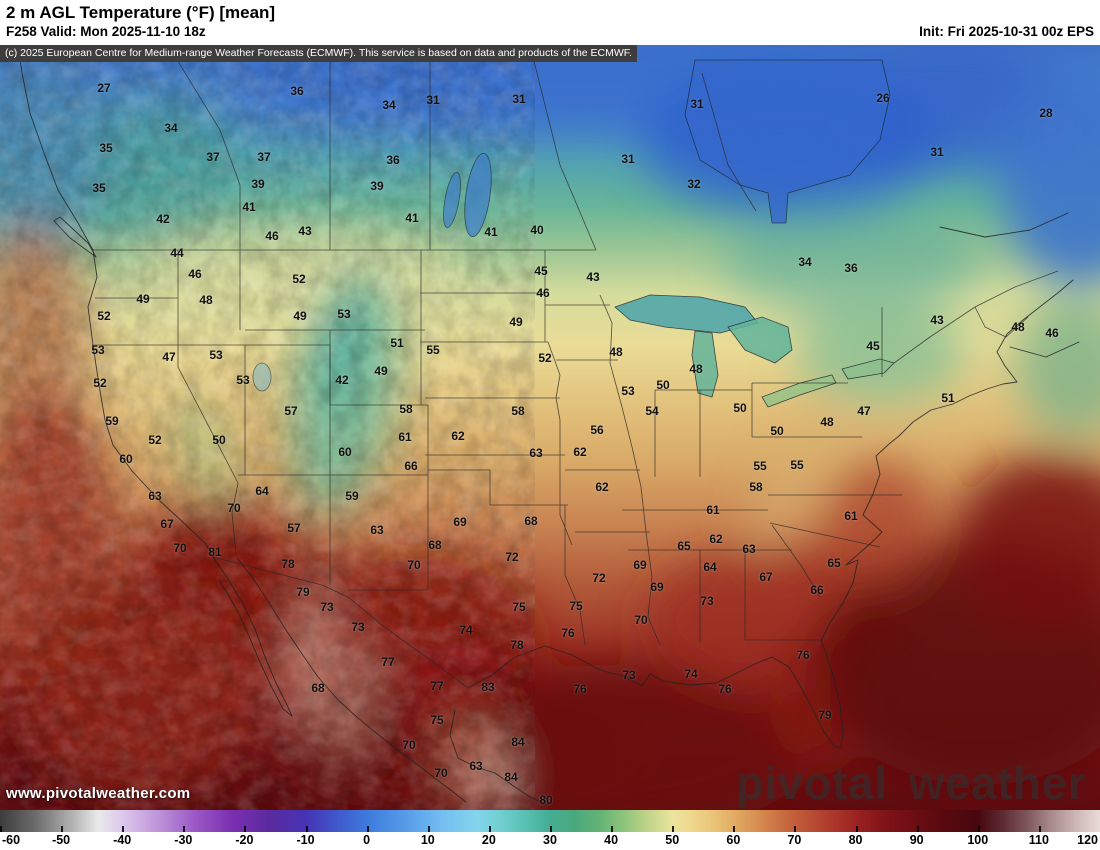 The image size is (1100, 850). Describe the element at coordinates (978, 840) in the screenshot. I see `colorbar-tick-label: 100` at that location.